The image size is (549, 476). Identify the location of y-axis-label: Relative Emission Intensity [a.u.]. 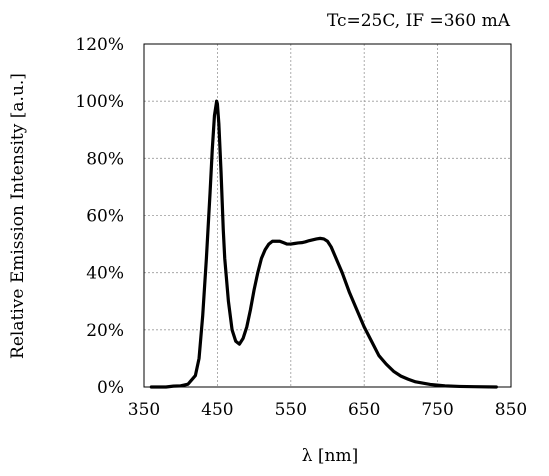
(18, 216).